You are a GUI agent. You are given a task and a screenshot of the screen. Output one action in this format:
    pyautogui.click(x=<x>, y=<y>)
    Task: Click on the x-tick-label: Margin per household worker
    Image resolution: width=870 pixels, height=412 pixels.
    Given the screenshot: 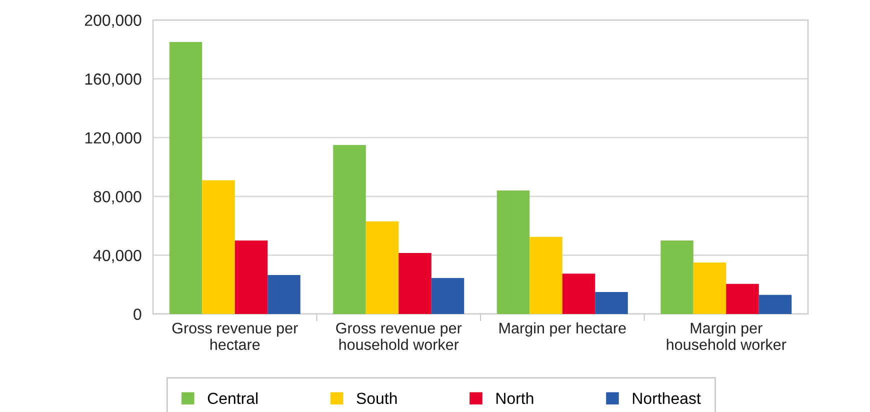 What is the action you would take?
    pyautogui.click(x=726, y=336)
    